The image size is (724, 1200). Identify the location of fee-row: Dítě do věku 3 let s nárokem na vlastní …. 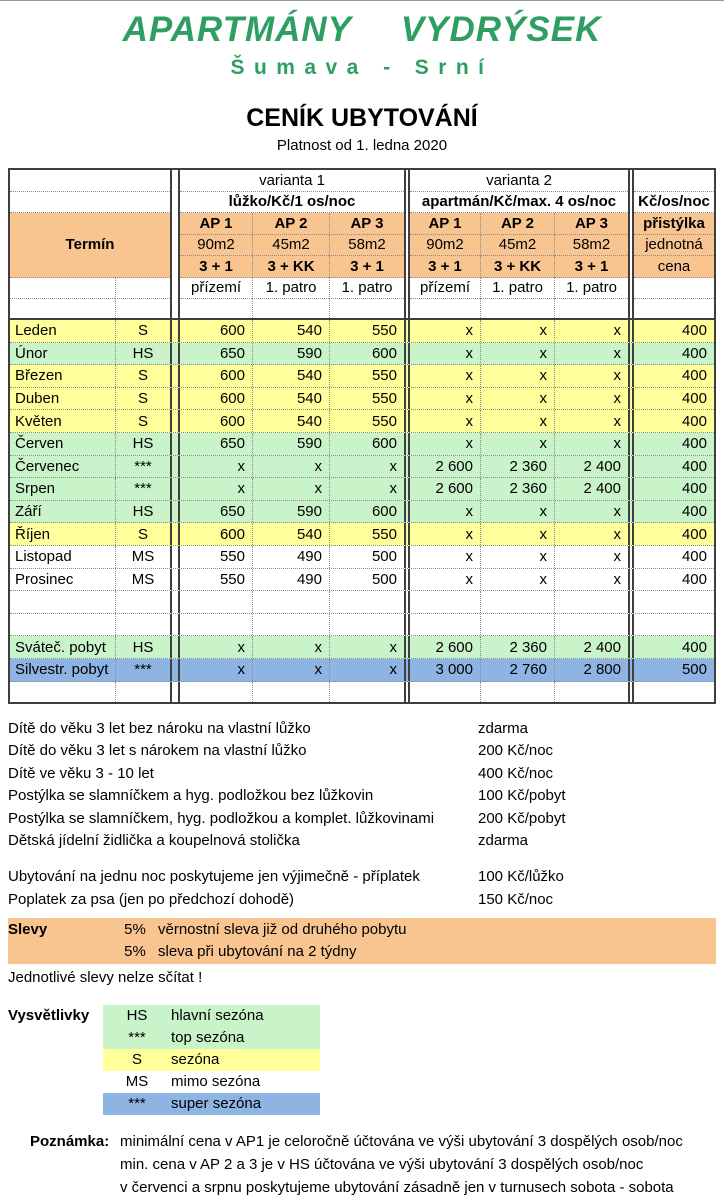
(362, 751).